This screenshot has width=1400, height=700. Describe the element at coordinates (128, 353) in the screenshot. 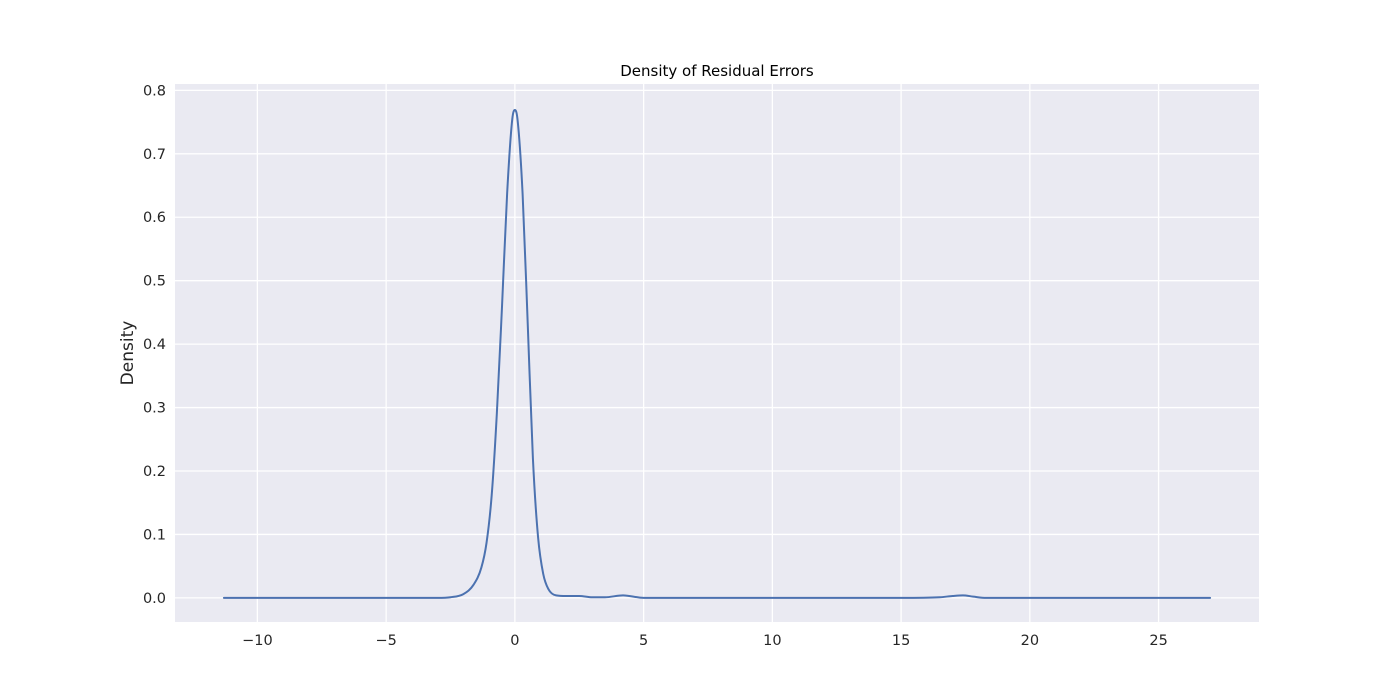

I see `y-axis-label: Density` at that location.